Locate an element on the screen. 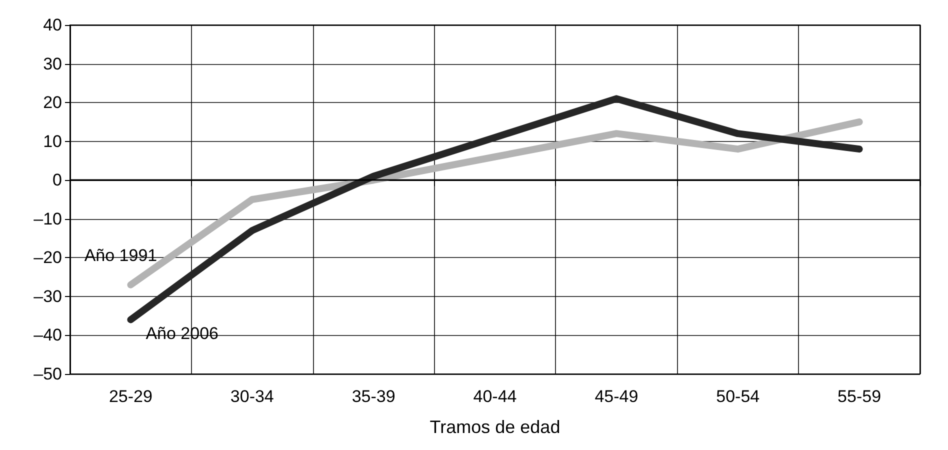 This screenshot has height=450, width=948. x-tick-label: 55-59 is located at coordinates (860, 396).